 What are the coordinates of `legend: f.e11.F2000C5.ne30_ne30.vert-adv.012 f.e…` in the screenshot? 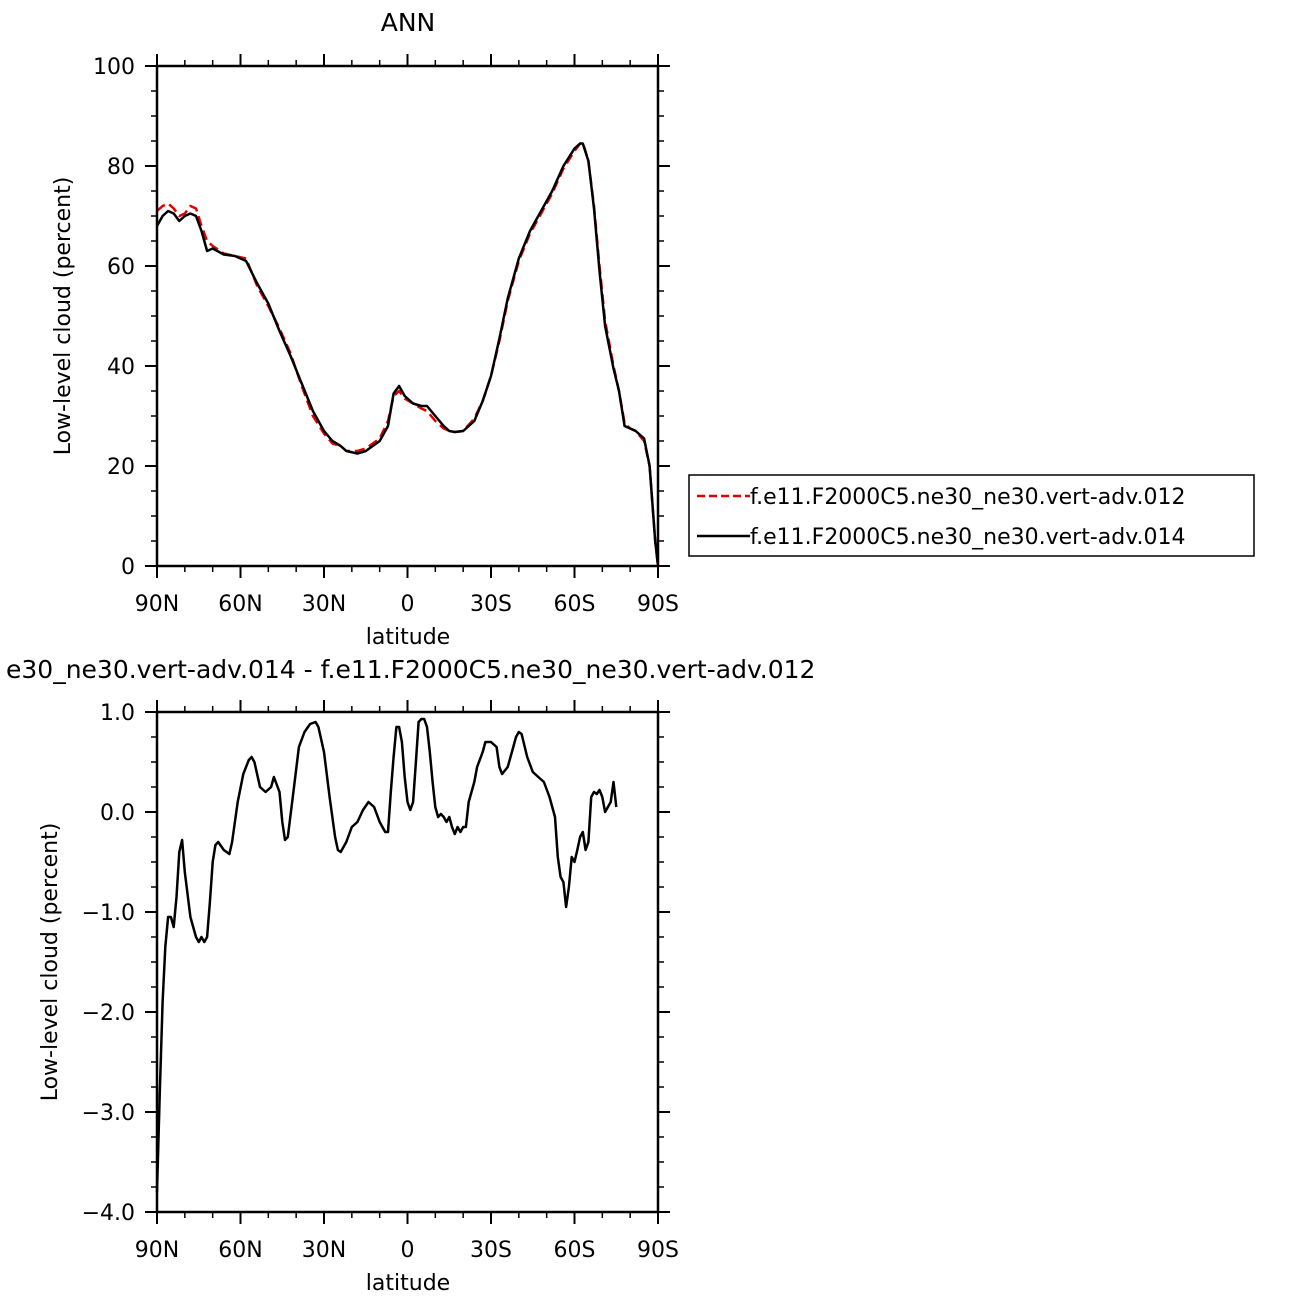 It's located at (971, 515).